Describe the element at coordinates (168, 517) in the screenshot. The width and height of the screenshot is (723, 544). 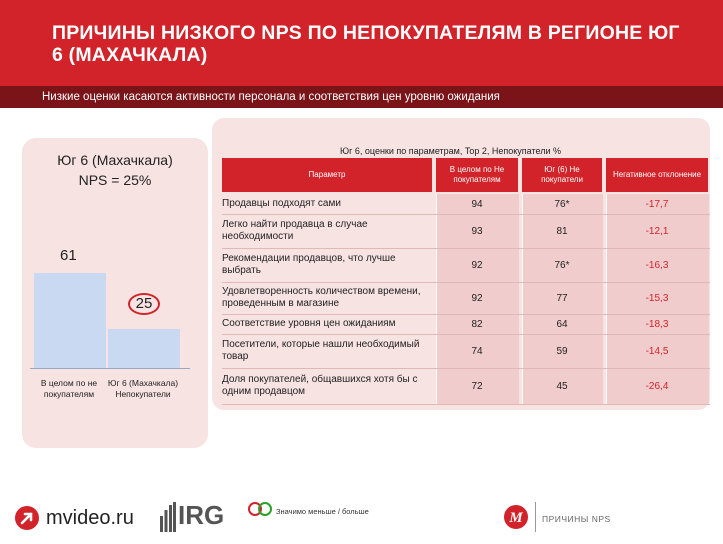
I see `irg-bars-icon` at that location.